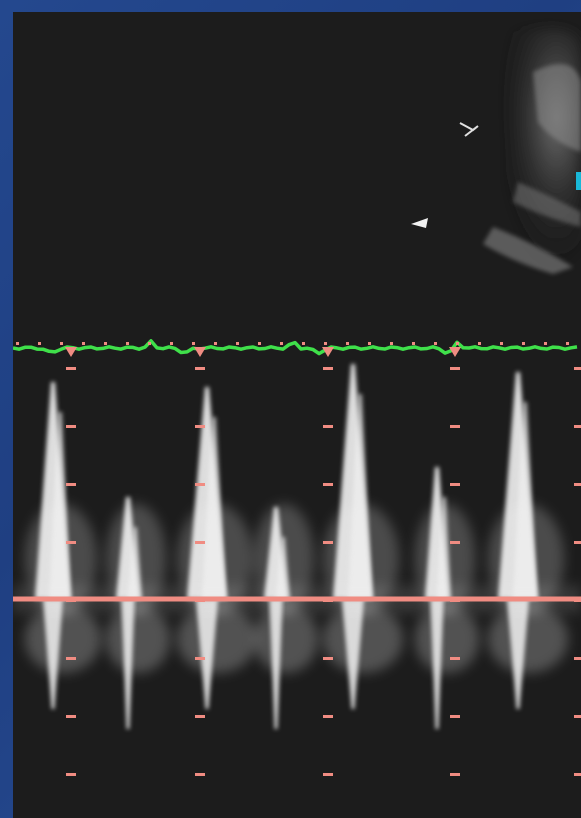  I want to click on color-bar-marker, so click(578, 181).